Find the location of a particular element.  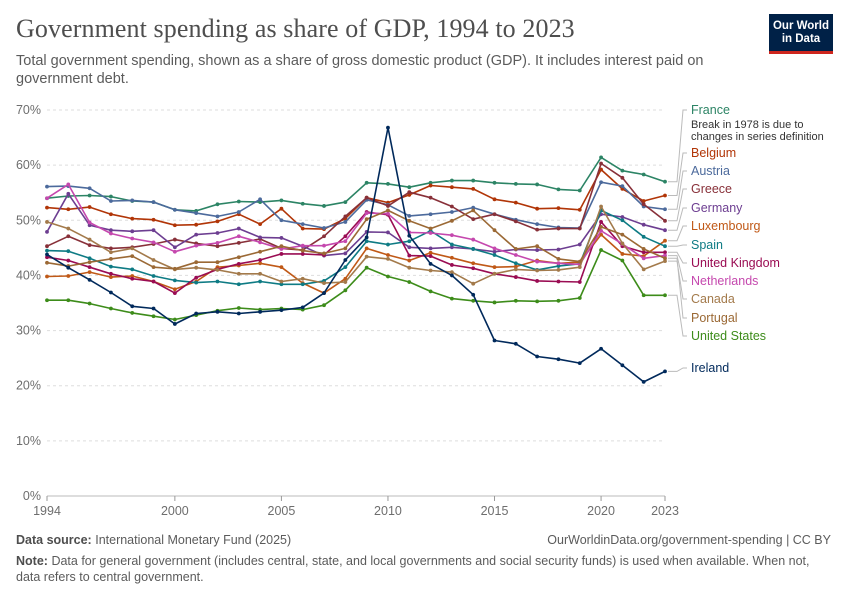

series-end-label: Ireland is located at coordinates (710, 368).